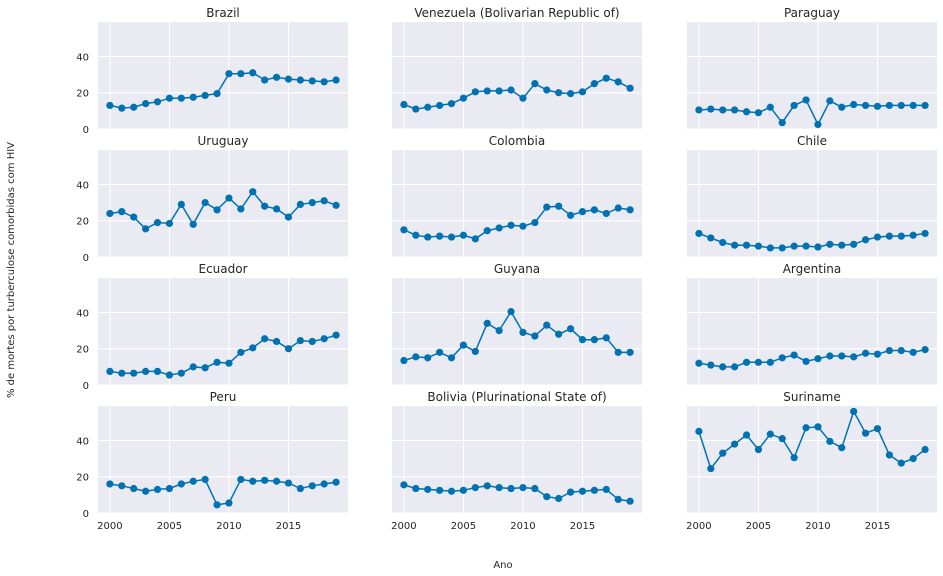  Describe the element at coordinates (516, 13) in the screenshot. I see `panel-title: Venezuela (Bolivarian Republic of)` at that location.